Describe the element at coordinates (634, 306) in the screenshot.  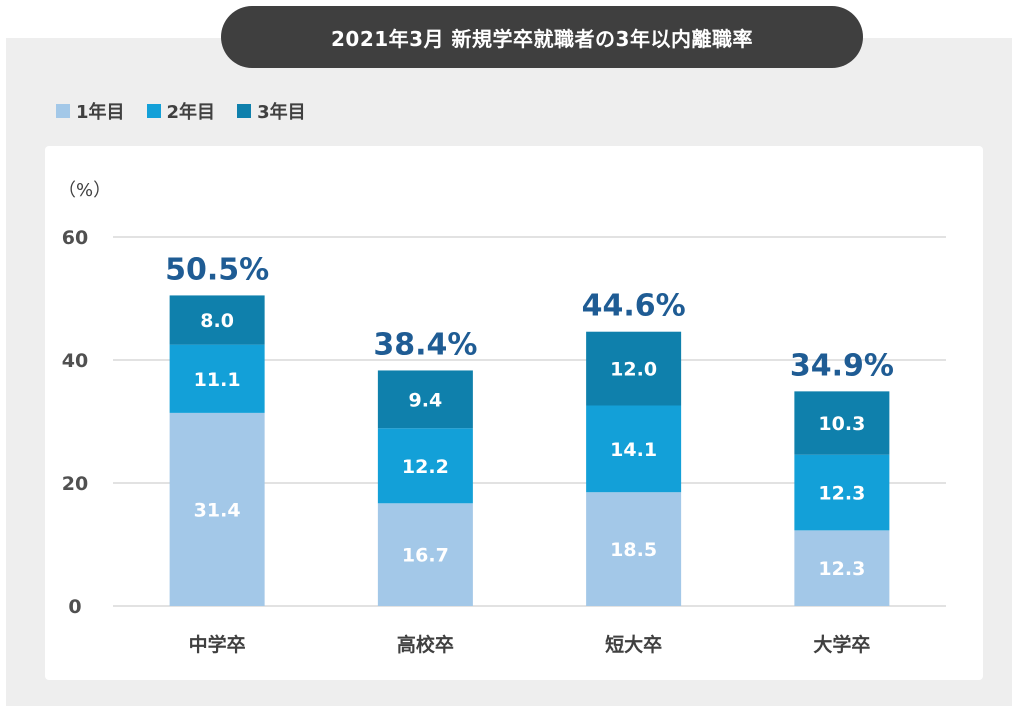
I see `bar-total-label: 44.6%` at that location.